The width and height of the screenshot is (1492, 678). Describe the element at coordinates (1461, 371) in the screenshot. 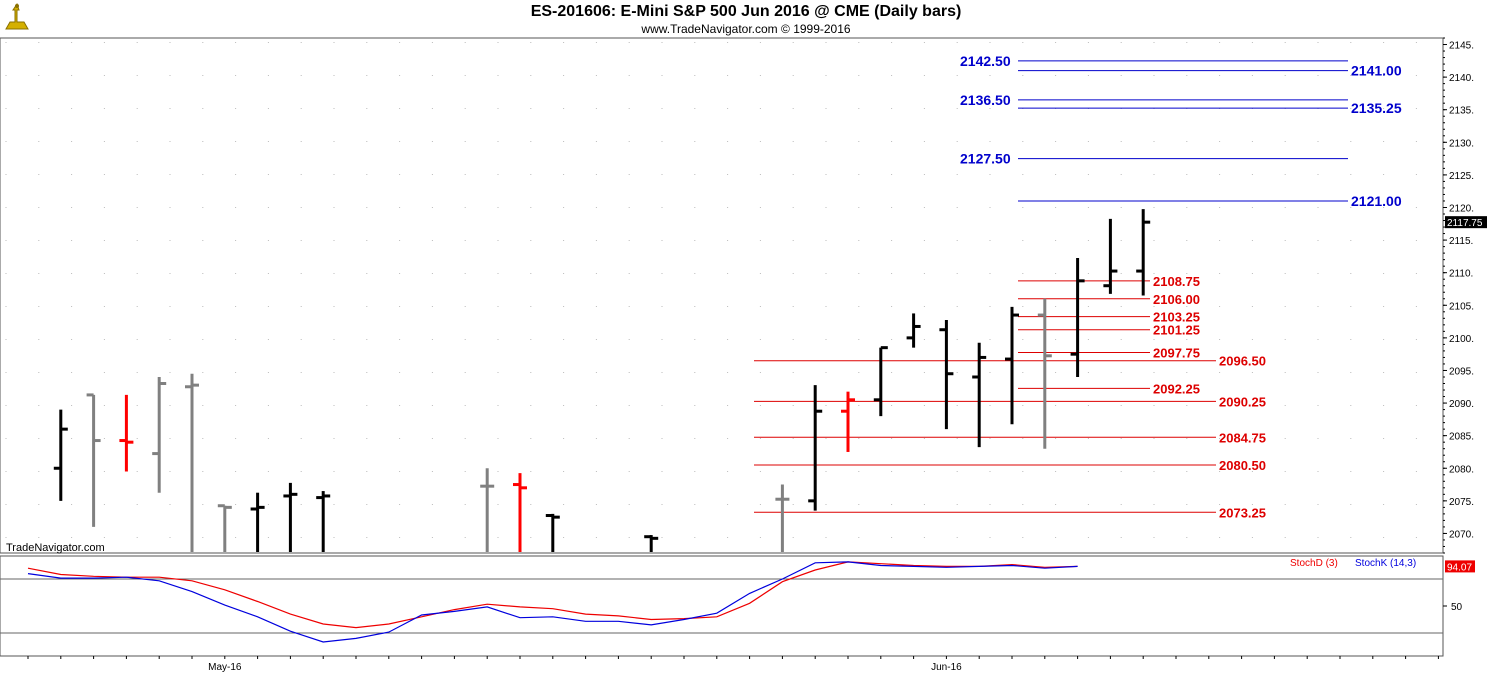

I see `y-tick-label: 2095.` at that location.